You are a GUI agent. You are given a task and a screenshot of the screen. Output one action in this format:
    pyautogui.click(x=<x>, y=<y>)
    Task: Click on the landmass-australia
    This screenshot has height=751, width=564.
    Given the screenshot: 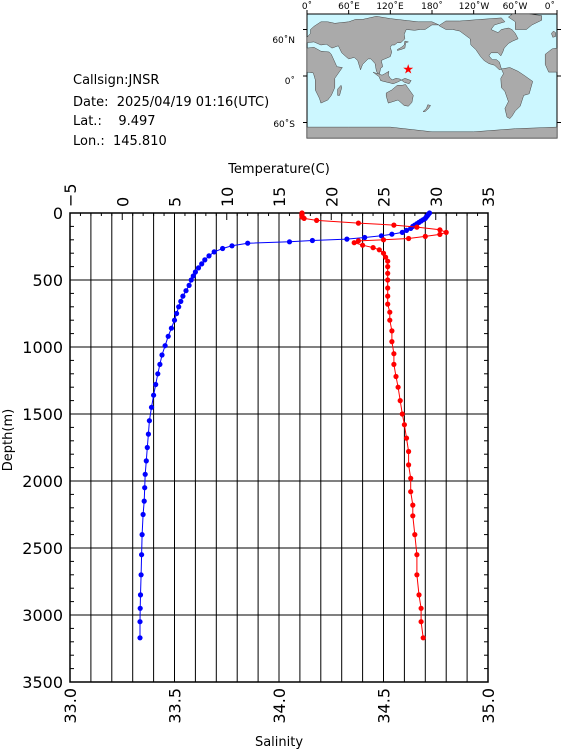 What is the action you would take?
    pyautogui.click(x=399, y=95)
    